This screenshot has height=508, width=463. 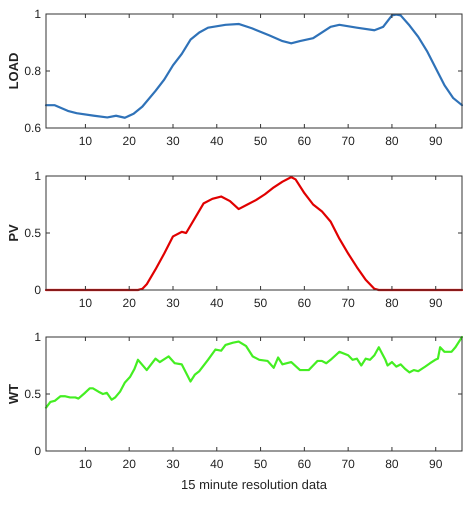 What do you see at coordinates (254, 484) in the screenshot?
I see `x-axis-title: 15 minute resolution data` at bounding box center [254, 484].